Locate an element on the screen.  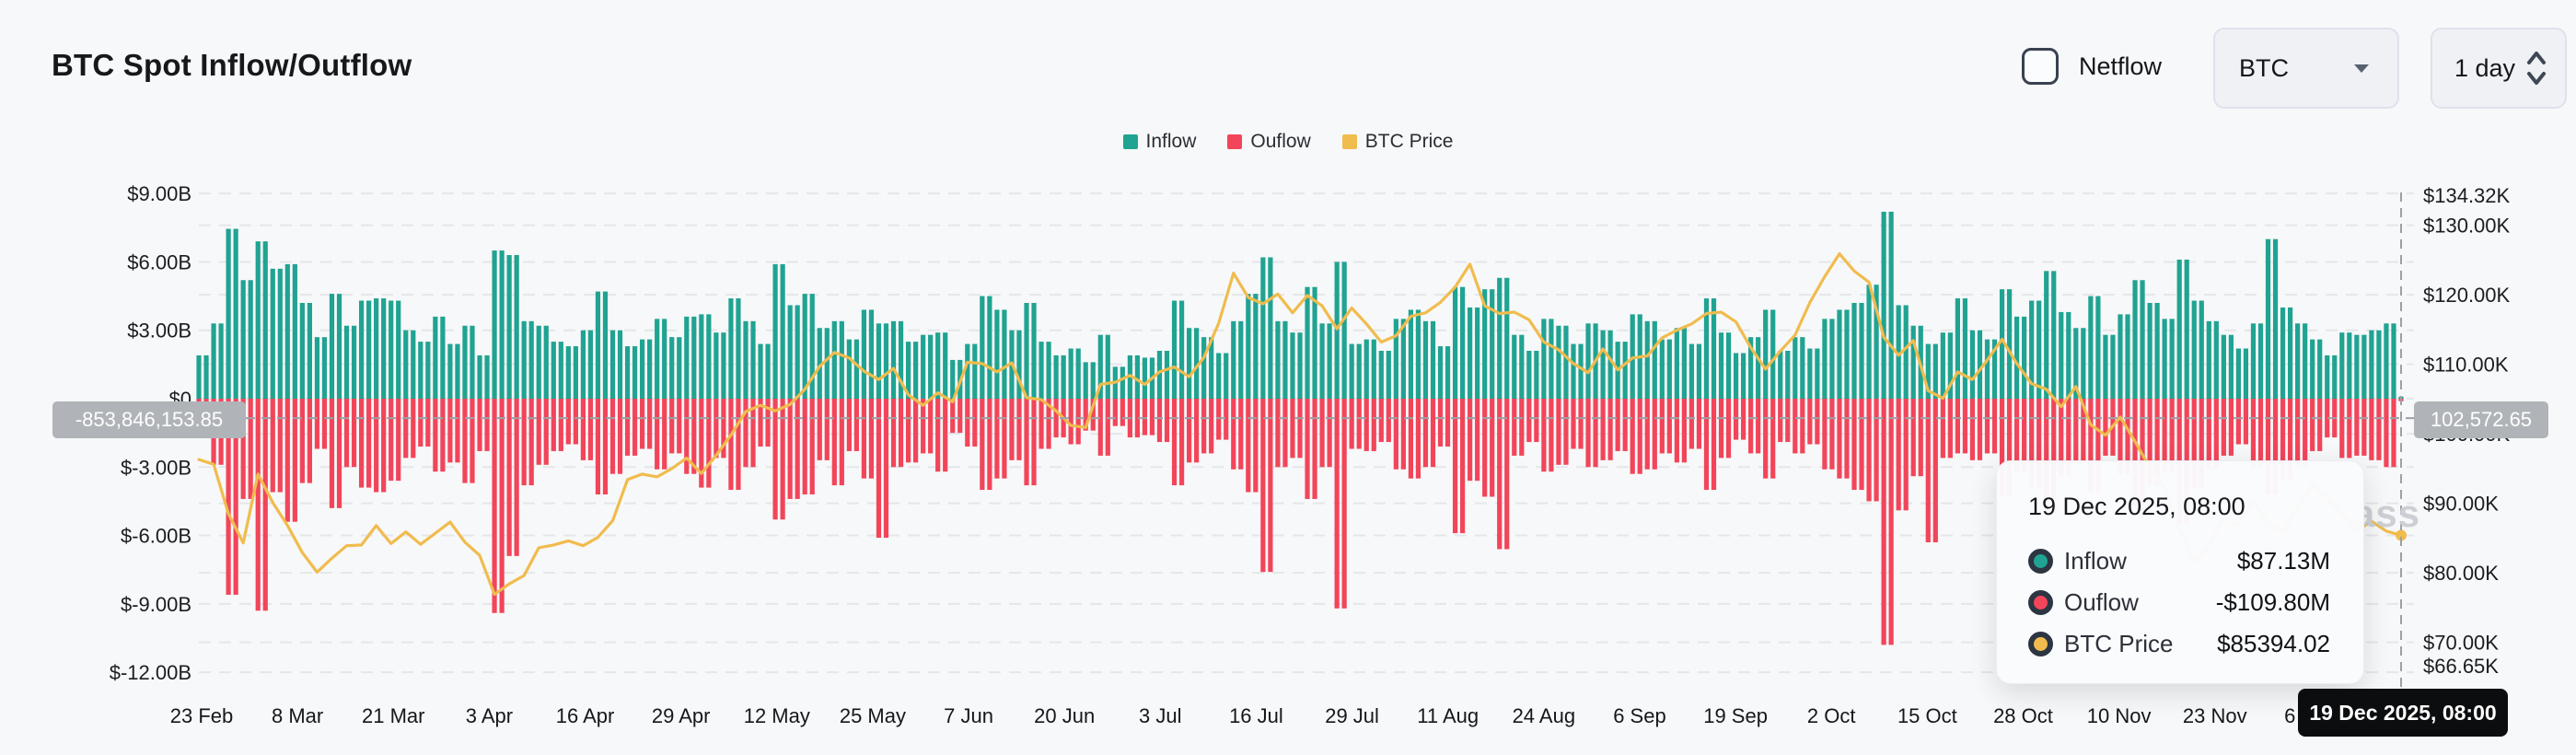
x-axis-tick-label: 15 Oct is located at coordinates (1927, 715).